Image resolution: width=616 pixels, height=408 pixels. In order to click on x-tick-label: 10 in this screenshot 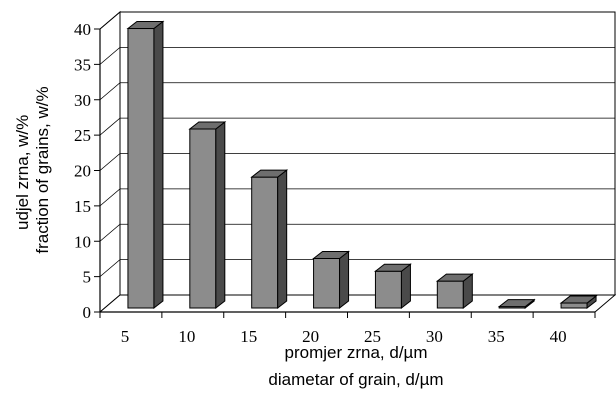, I will do `click(186, 336)`.